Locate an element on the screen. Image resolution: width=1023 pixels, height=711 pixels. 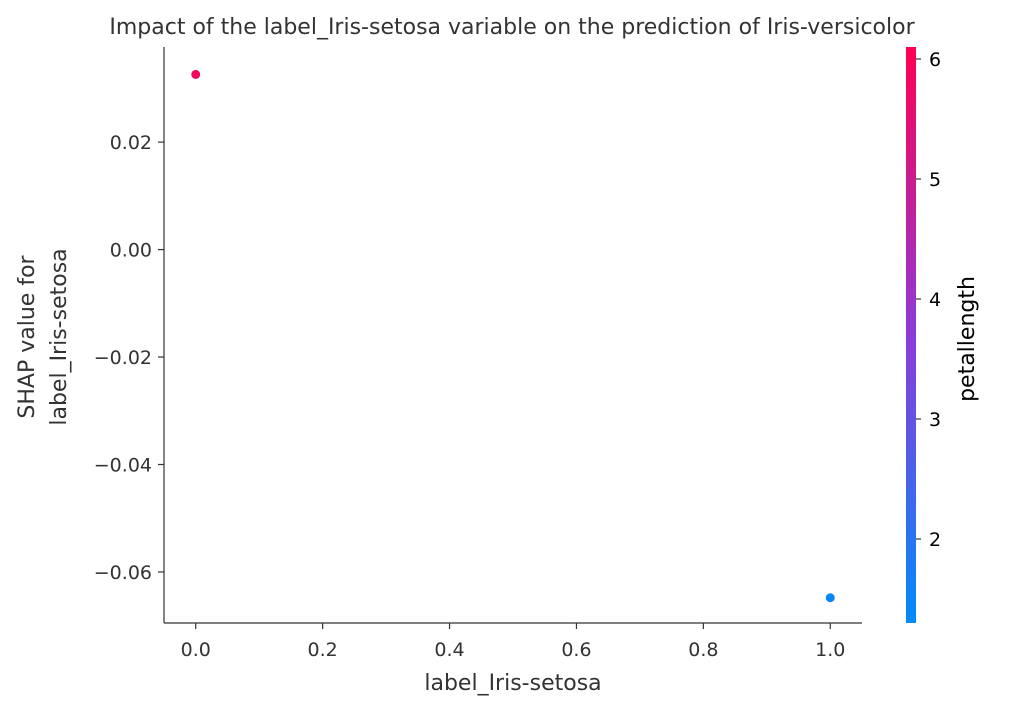
colorbar-label: petallength is located at coordinates (967, 339).